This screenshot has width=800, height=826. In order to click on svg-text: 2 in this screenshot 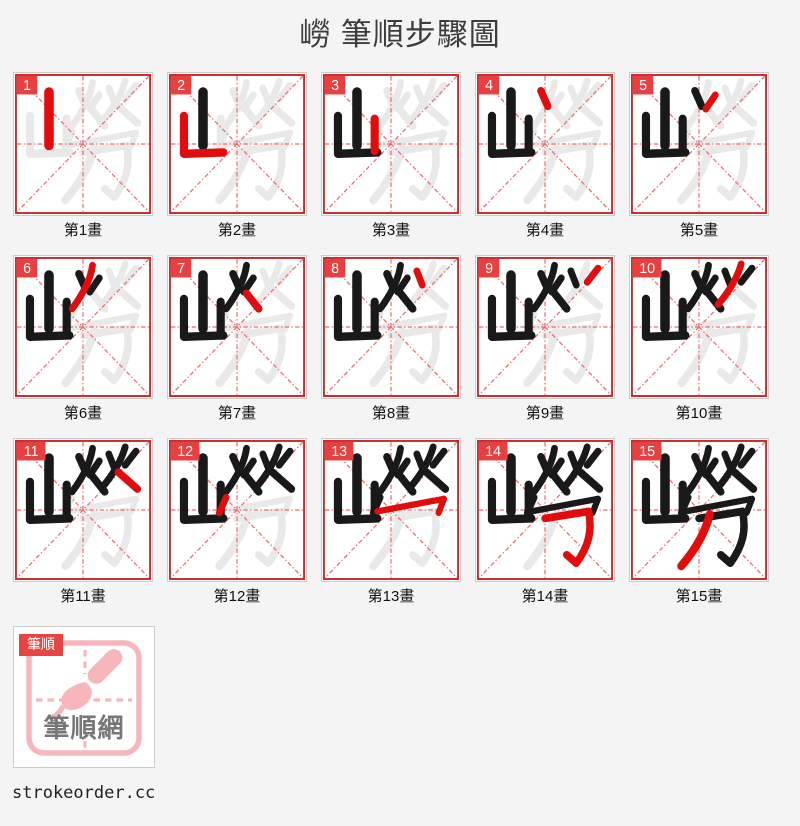, I will do `click(181, 86)`.